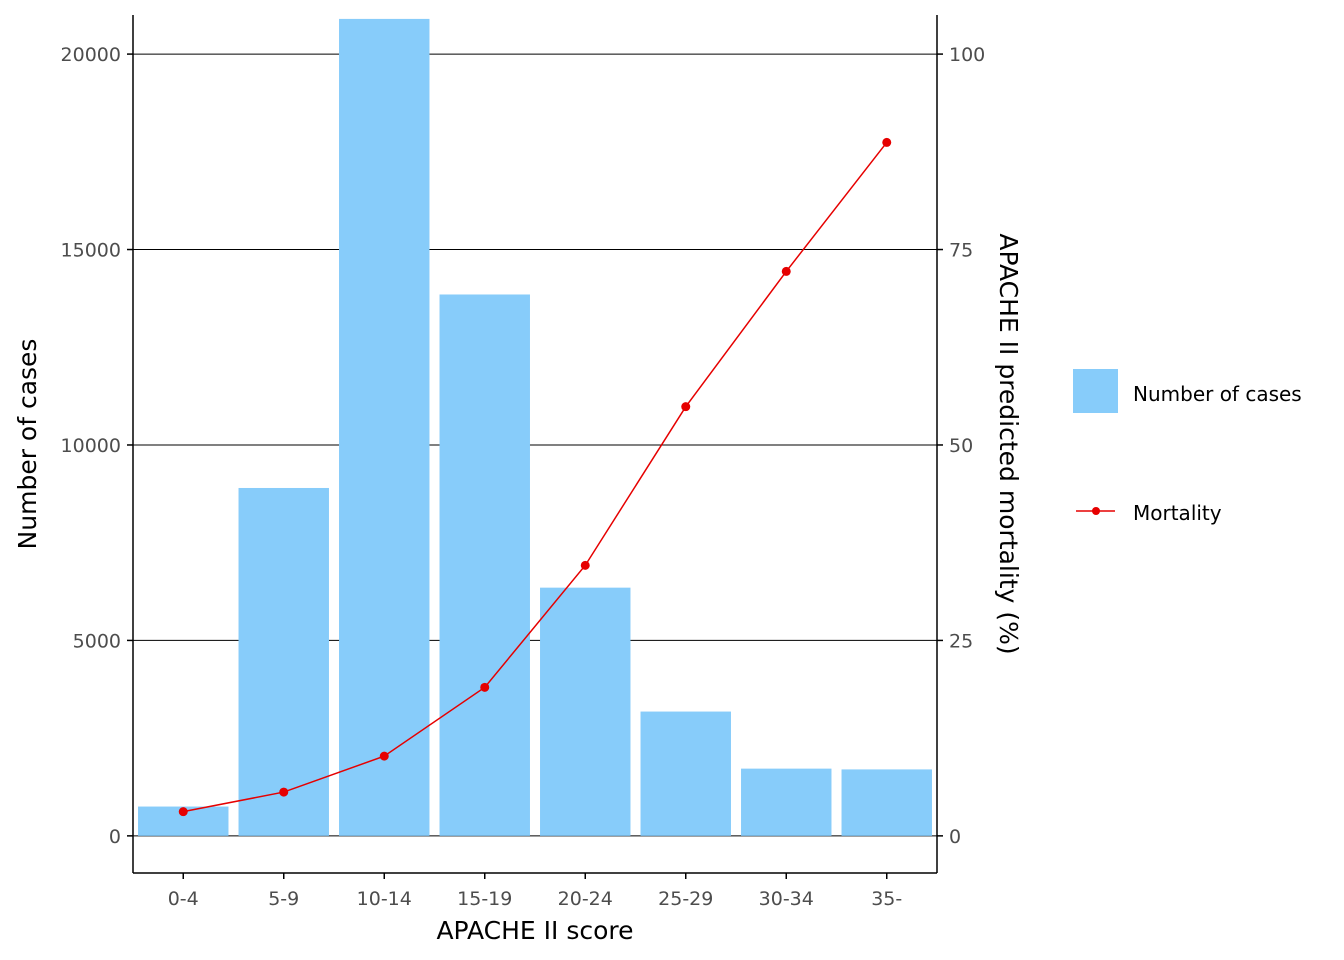 This screenshot has width=1344, height=960. Describe the element at coordinates (1008, 443) in the screenshot. I see `y2-axis-title: APACHE II predicted mortality (%)` at that location.